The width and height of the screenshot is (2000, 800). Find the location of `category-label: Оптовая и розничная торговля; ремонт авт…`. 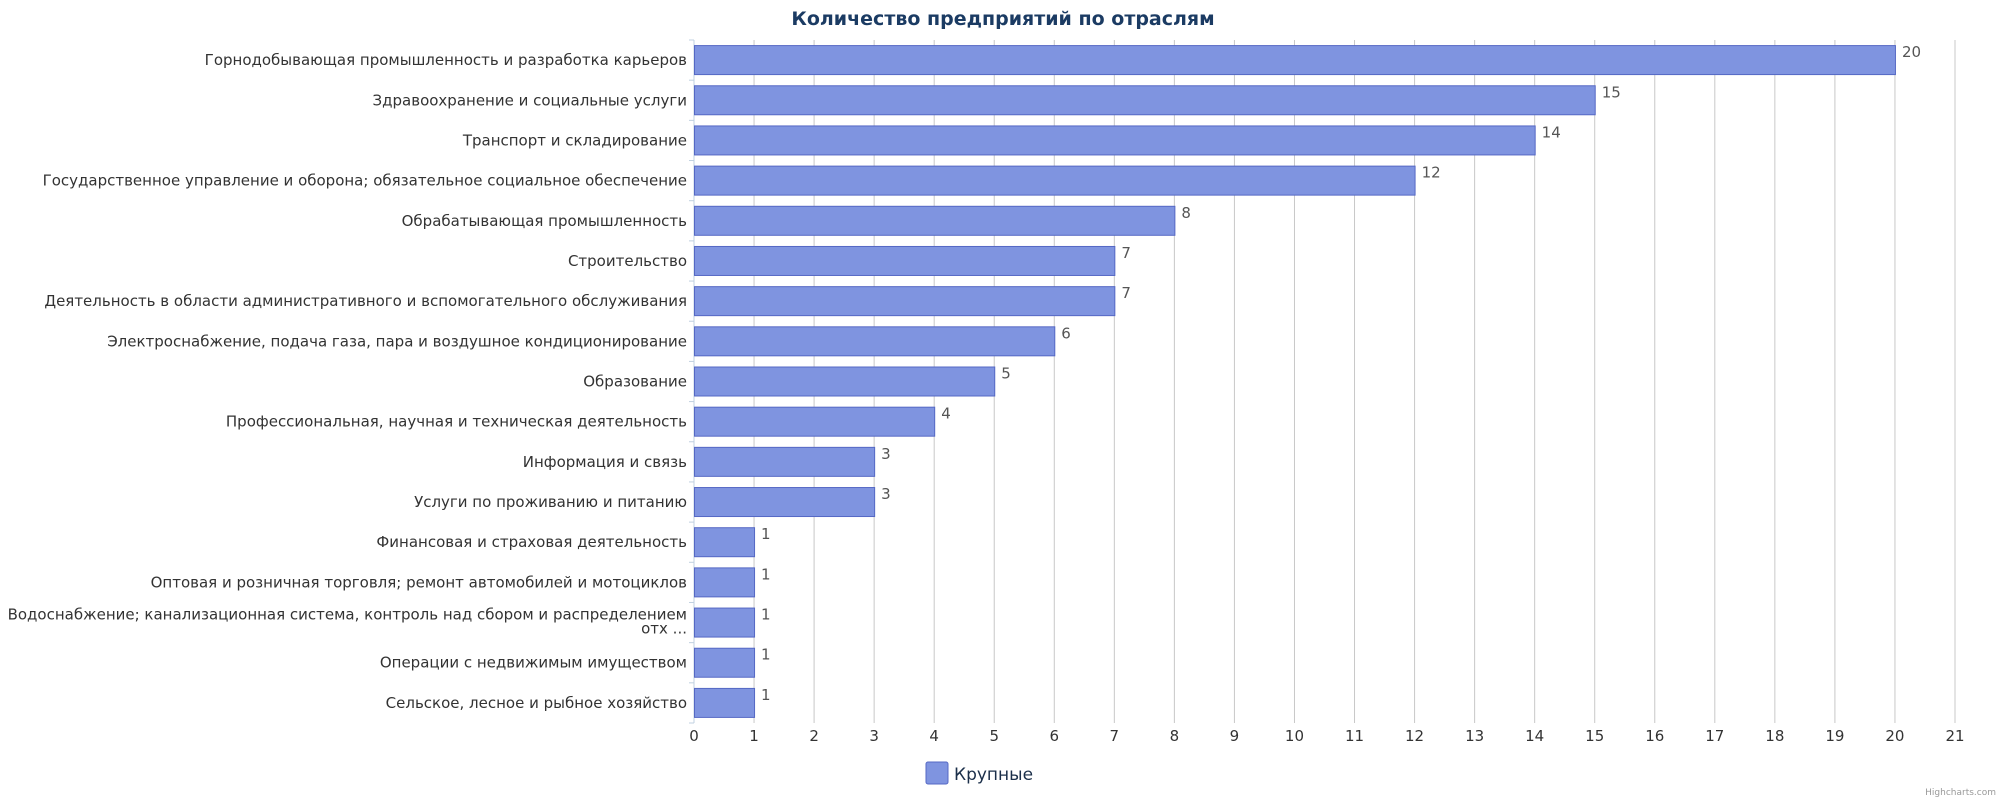

category-label: Оптовая и розничная торговля; ремонт авт… is located at coordinates (419, 582).